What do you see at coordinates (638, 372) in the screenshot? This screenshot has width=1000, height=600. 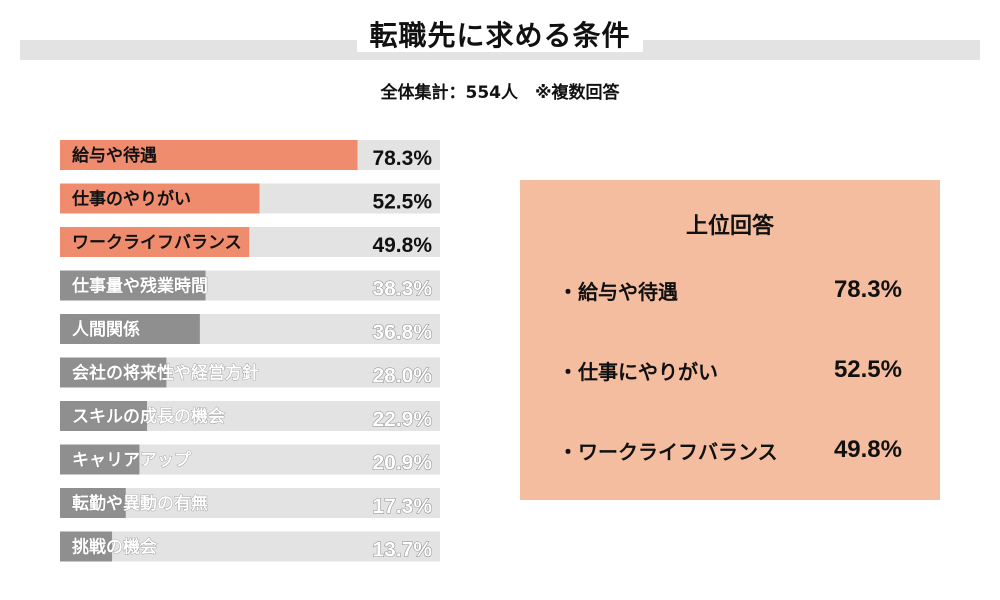 I see `top-answer-label: ・仕事にやりがい` at bounding box center [638, 372].